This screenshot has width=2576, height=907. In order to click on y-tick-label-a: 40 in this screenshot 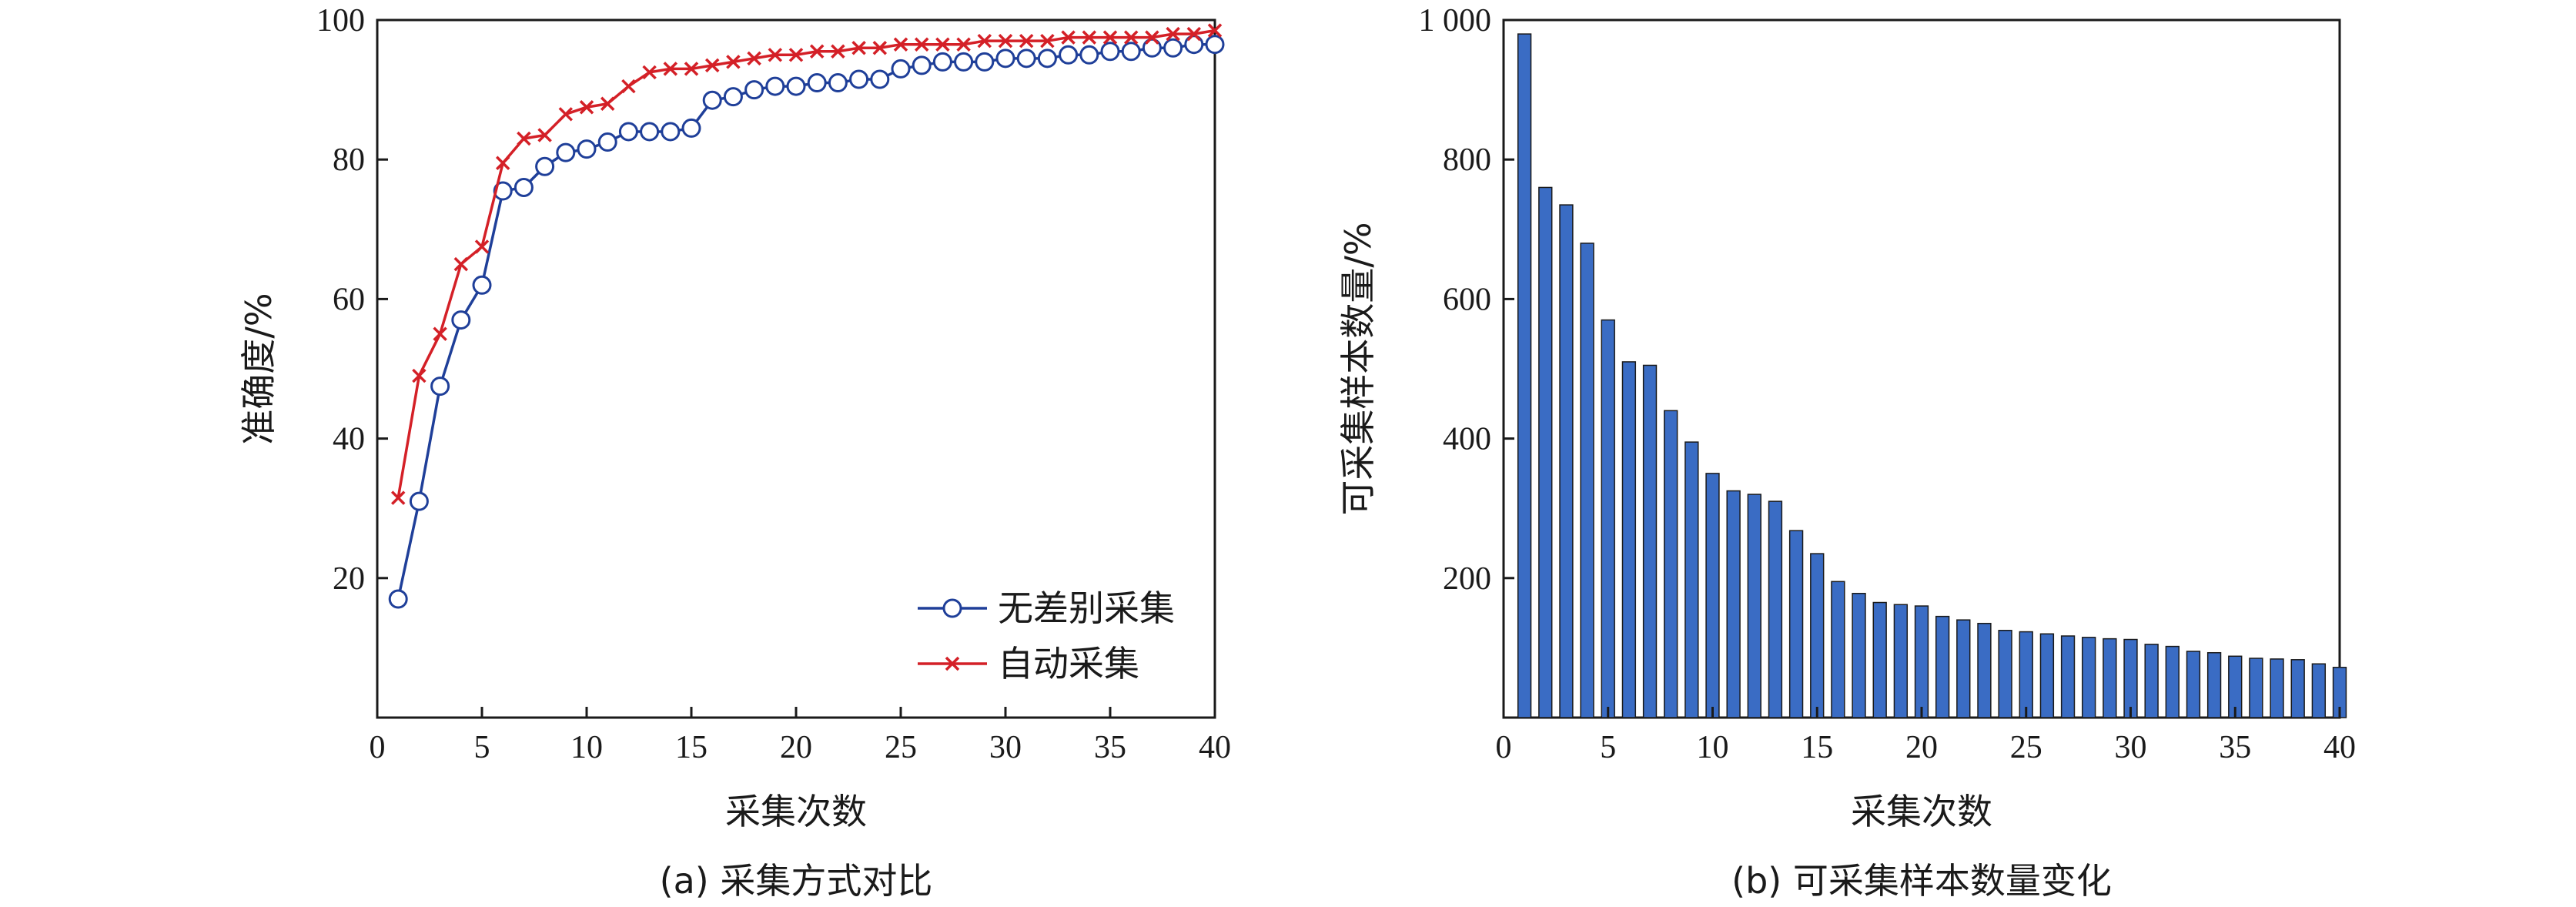, I will do `click(349, 439)`.